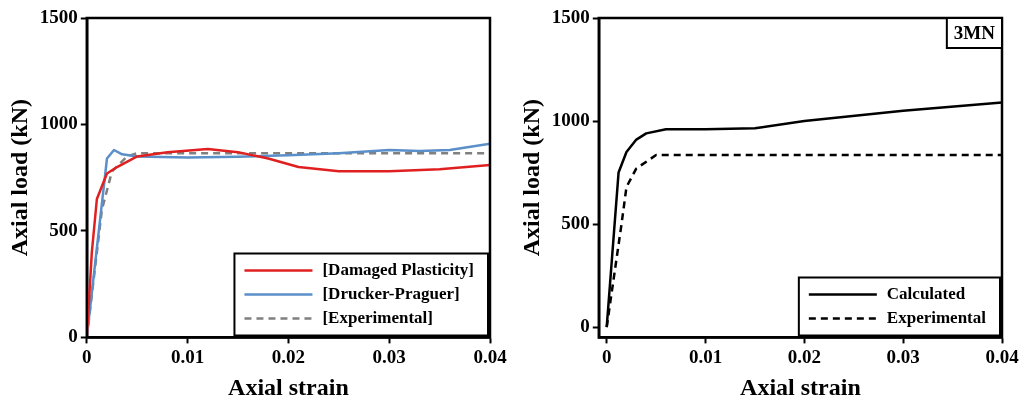 This screenshot has height=407, width=1024. I want to click on legend-label: Calculated, so click(926, 293).